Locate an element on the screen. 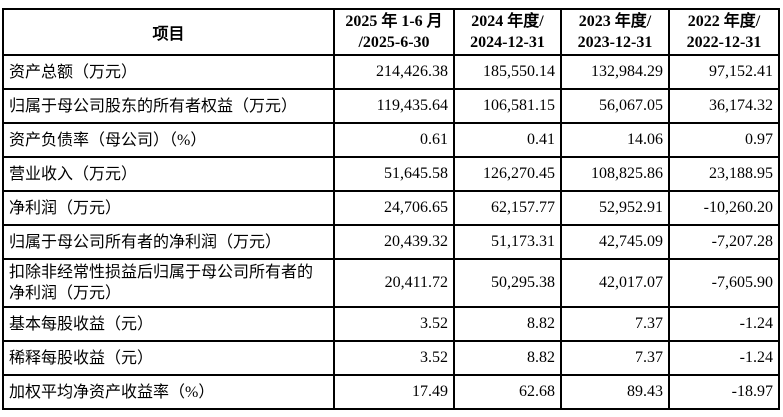  column-header-period-2023: 2023 年度/ 2023-12-31 is located at coordinates (615, 32).